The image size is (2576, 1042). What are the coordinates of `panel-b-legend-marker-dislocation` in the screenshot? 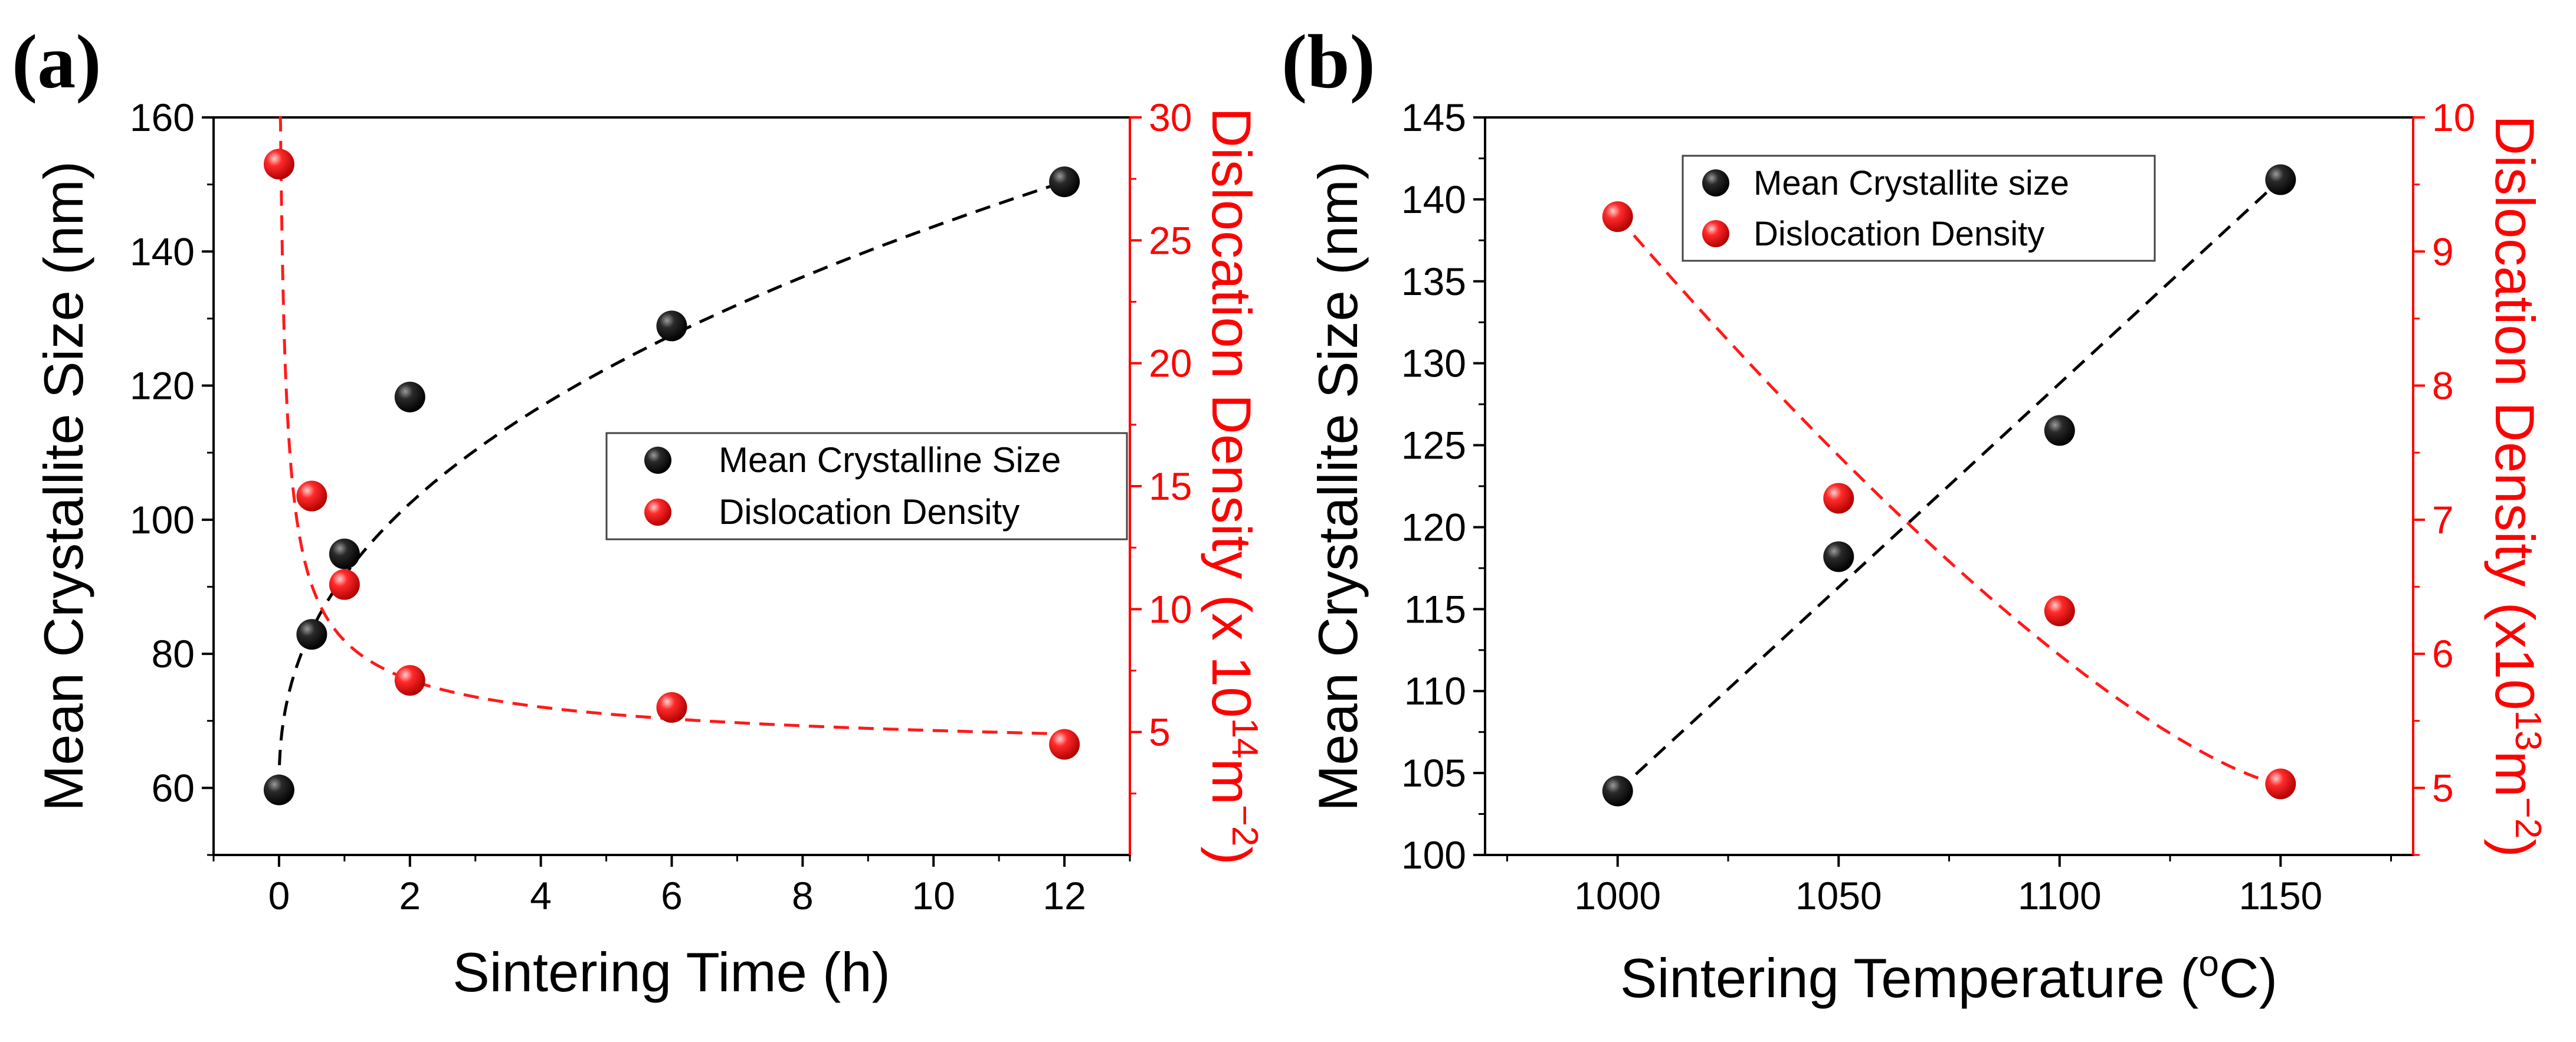 It's located at (1715, 233).